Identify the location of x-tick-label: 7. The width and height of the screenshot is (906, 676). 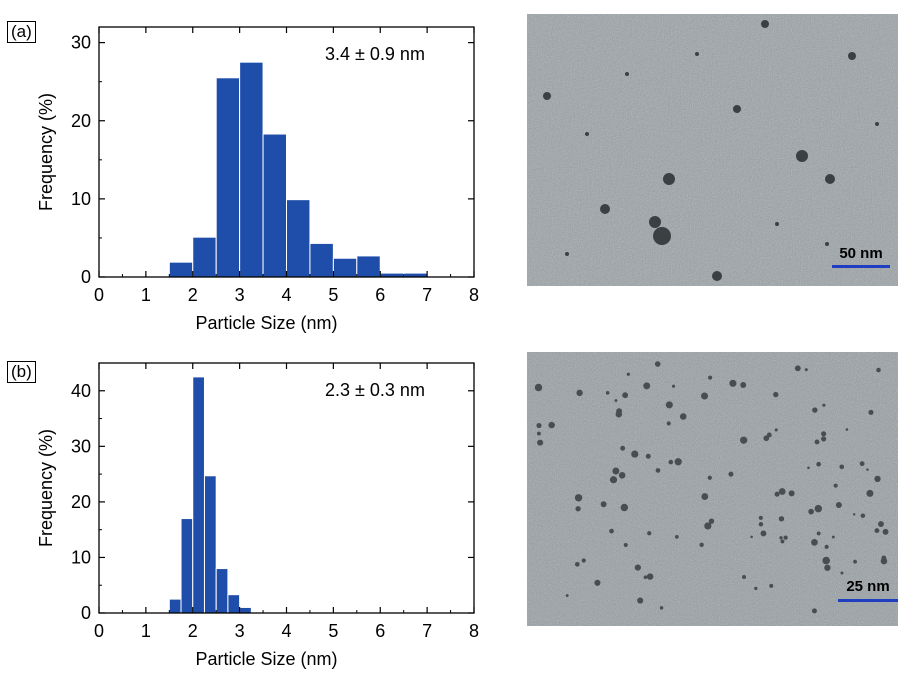
(427, 631).